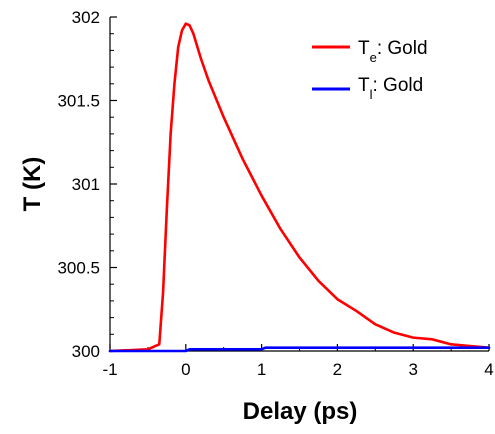 This screenshot has height=434, width=495. Describe the element at coordinates (32, 184) in the screenshot. I see `y-axis-title: T (K)` at that location.